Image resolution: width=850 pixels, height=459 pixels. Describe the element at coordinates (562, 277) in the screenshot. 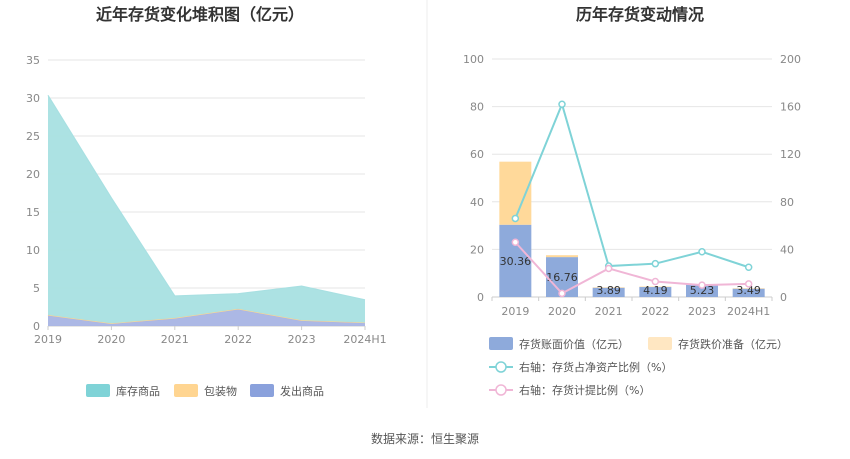

I see `right-bar-value-label: 16.76` at that location.